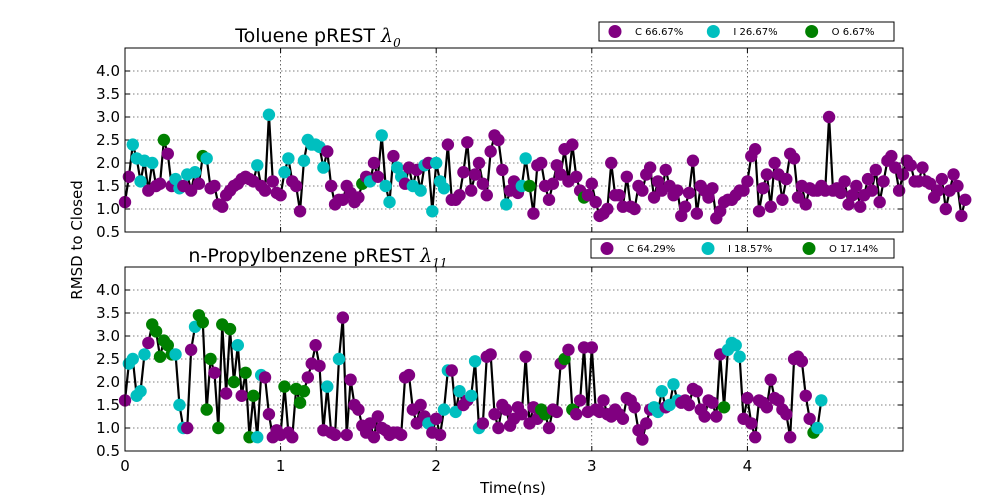 The image size is (1000, 500). Describe the element at coordinates (281, 466) in the screenshot. I see `x-tick-label: 1` at that location.